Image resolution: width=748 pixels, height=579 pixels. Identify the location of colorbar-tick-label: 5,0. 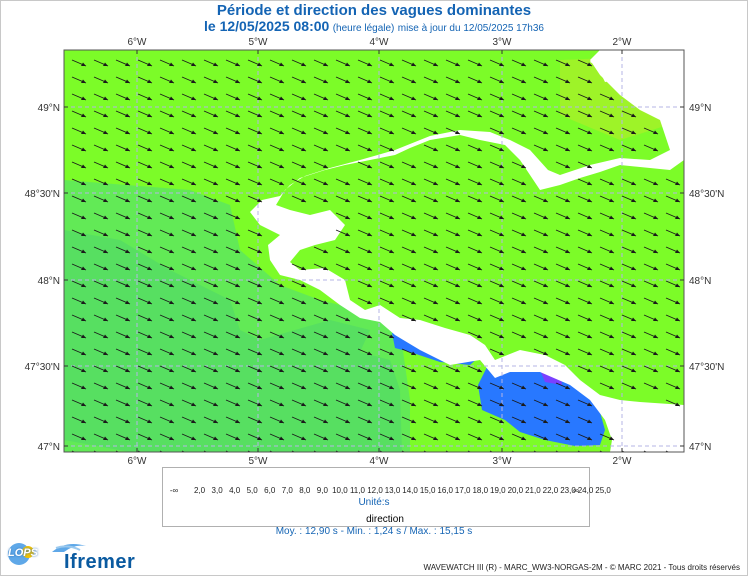
(252, 490).